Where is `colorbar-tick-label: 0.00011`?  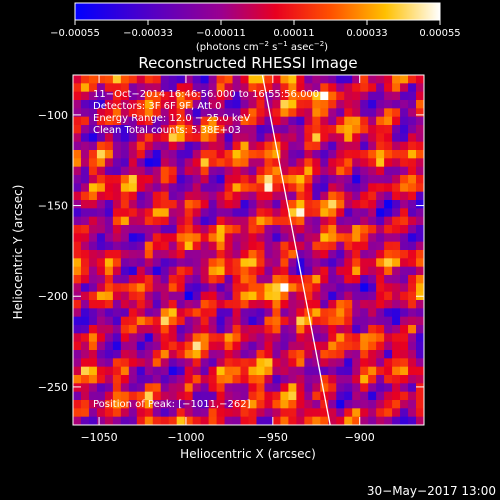 colorbar-tick-label: 0.00011 is located at coordinates (293, 33).